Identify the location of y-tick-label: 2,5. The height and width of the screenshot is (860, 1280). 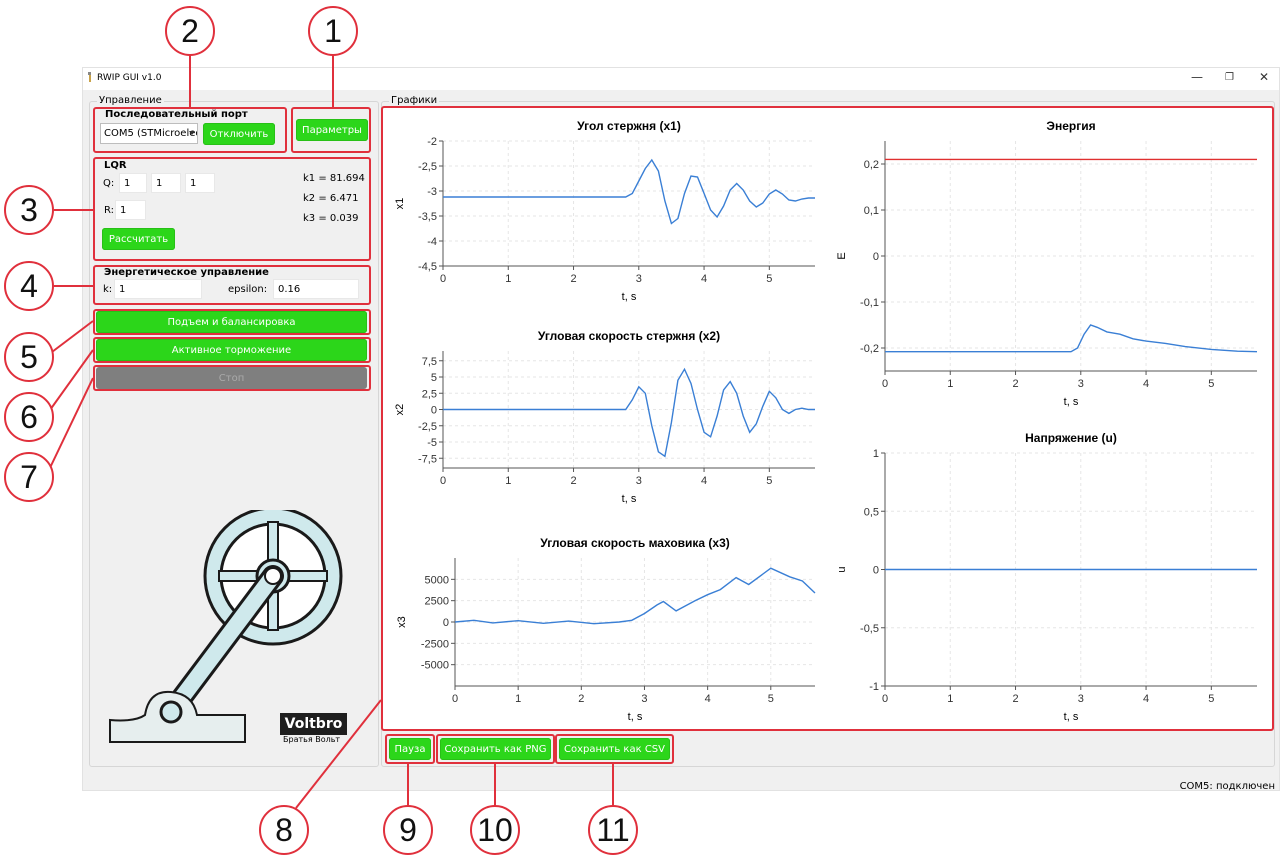
(429, 394).